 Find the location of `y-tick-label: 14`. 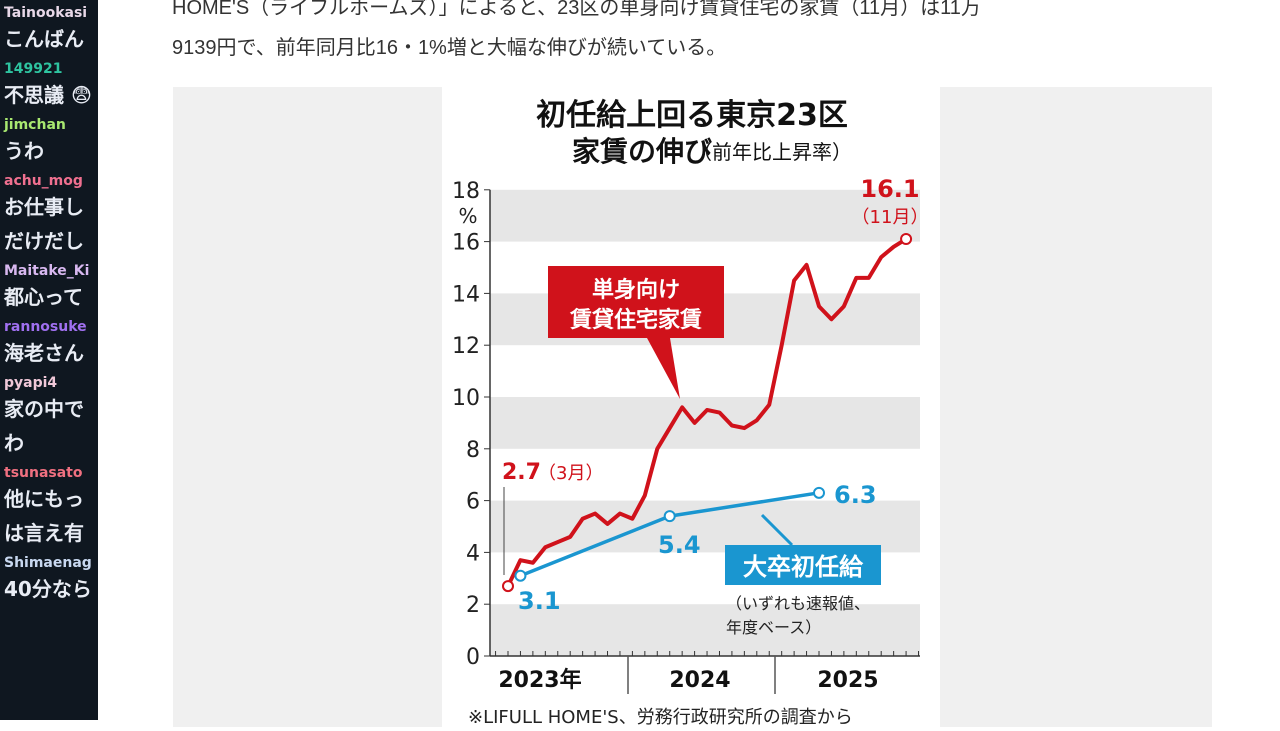

y-tick-label: 14 is located at coordinates (466, 294).